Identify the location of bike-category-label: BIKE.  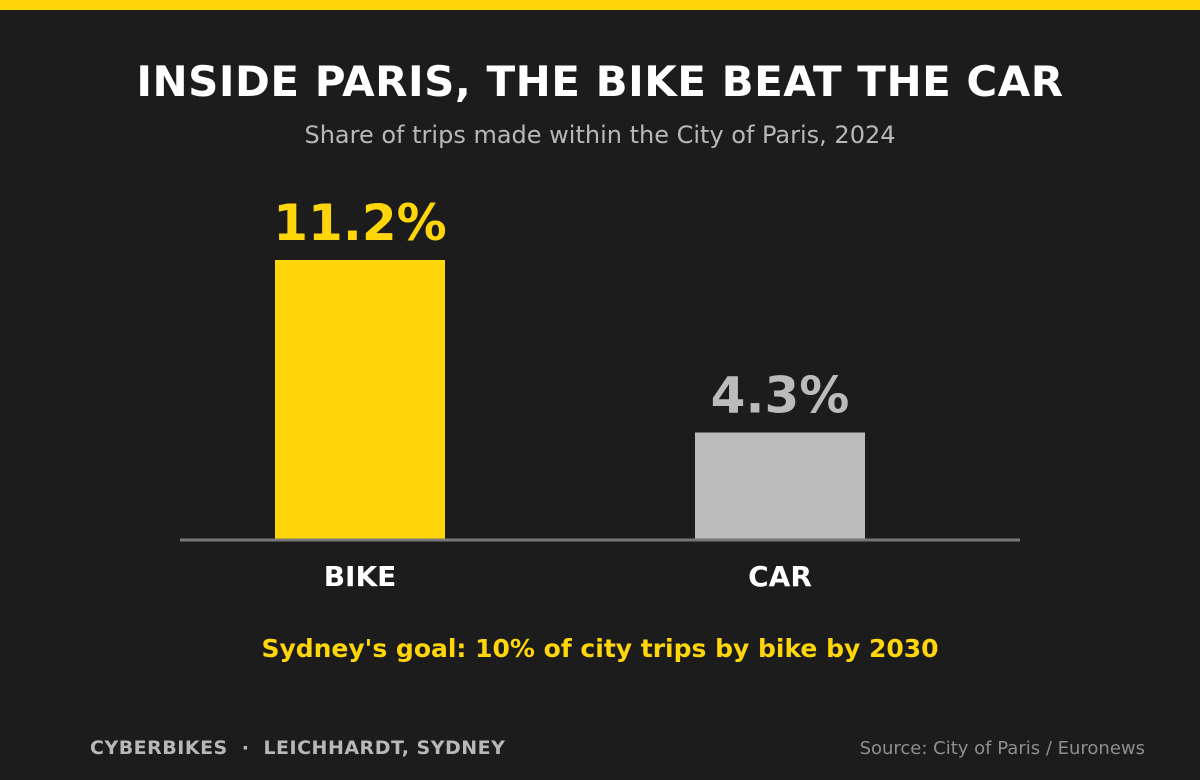
(360, 576).